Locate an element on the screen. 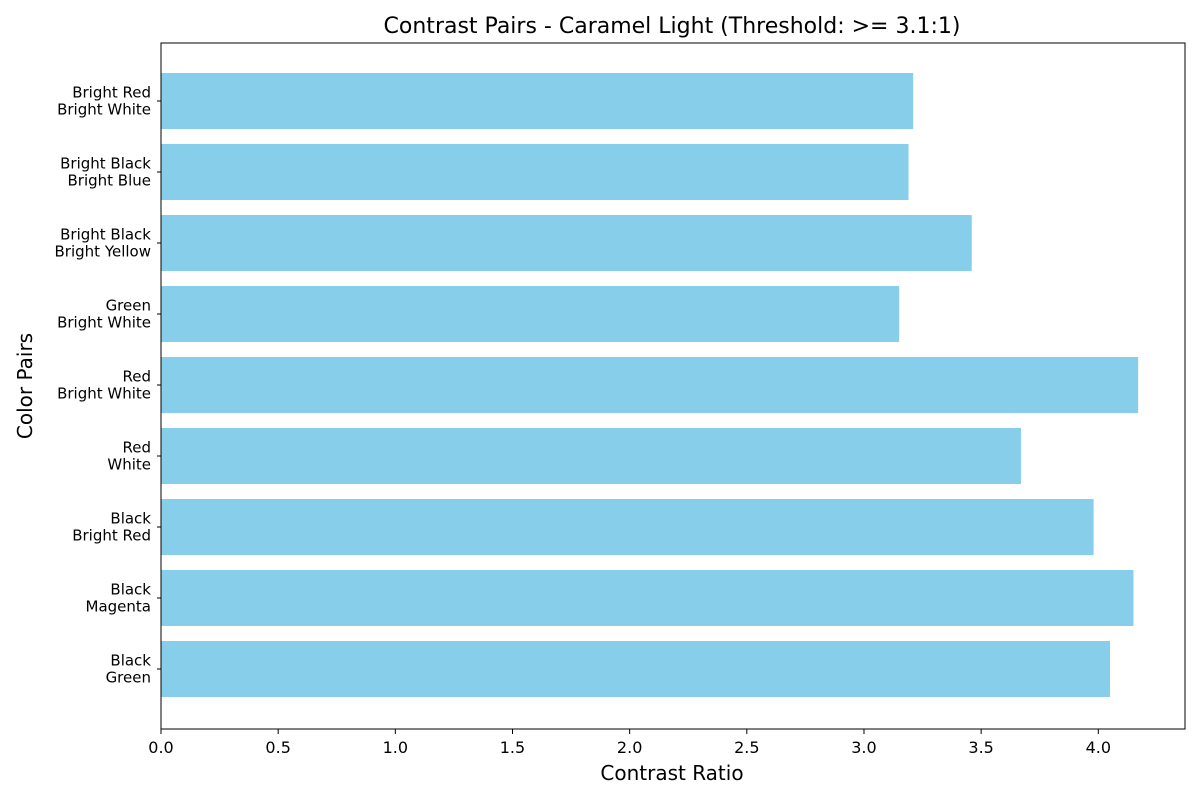 Image resolution: width=1200 pixels, height=800 pixels. y-tick-label: Bright Black Bright Blue is located at coordinates (105, 172).